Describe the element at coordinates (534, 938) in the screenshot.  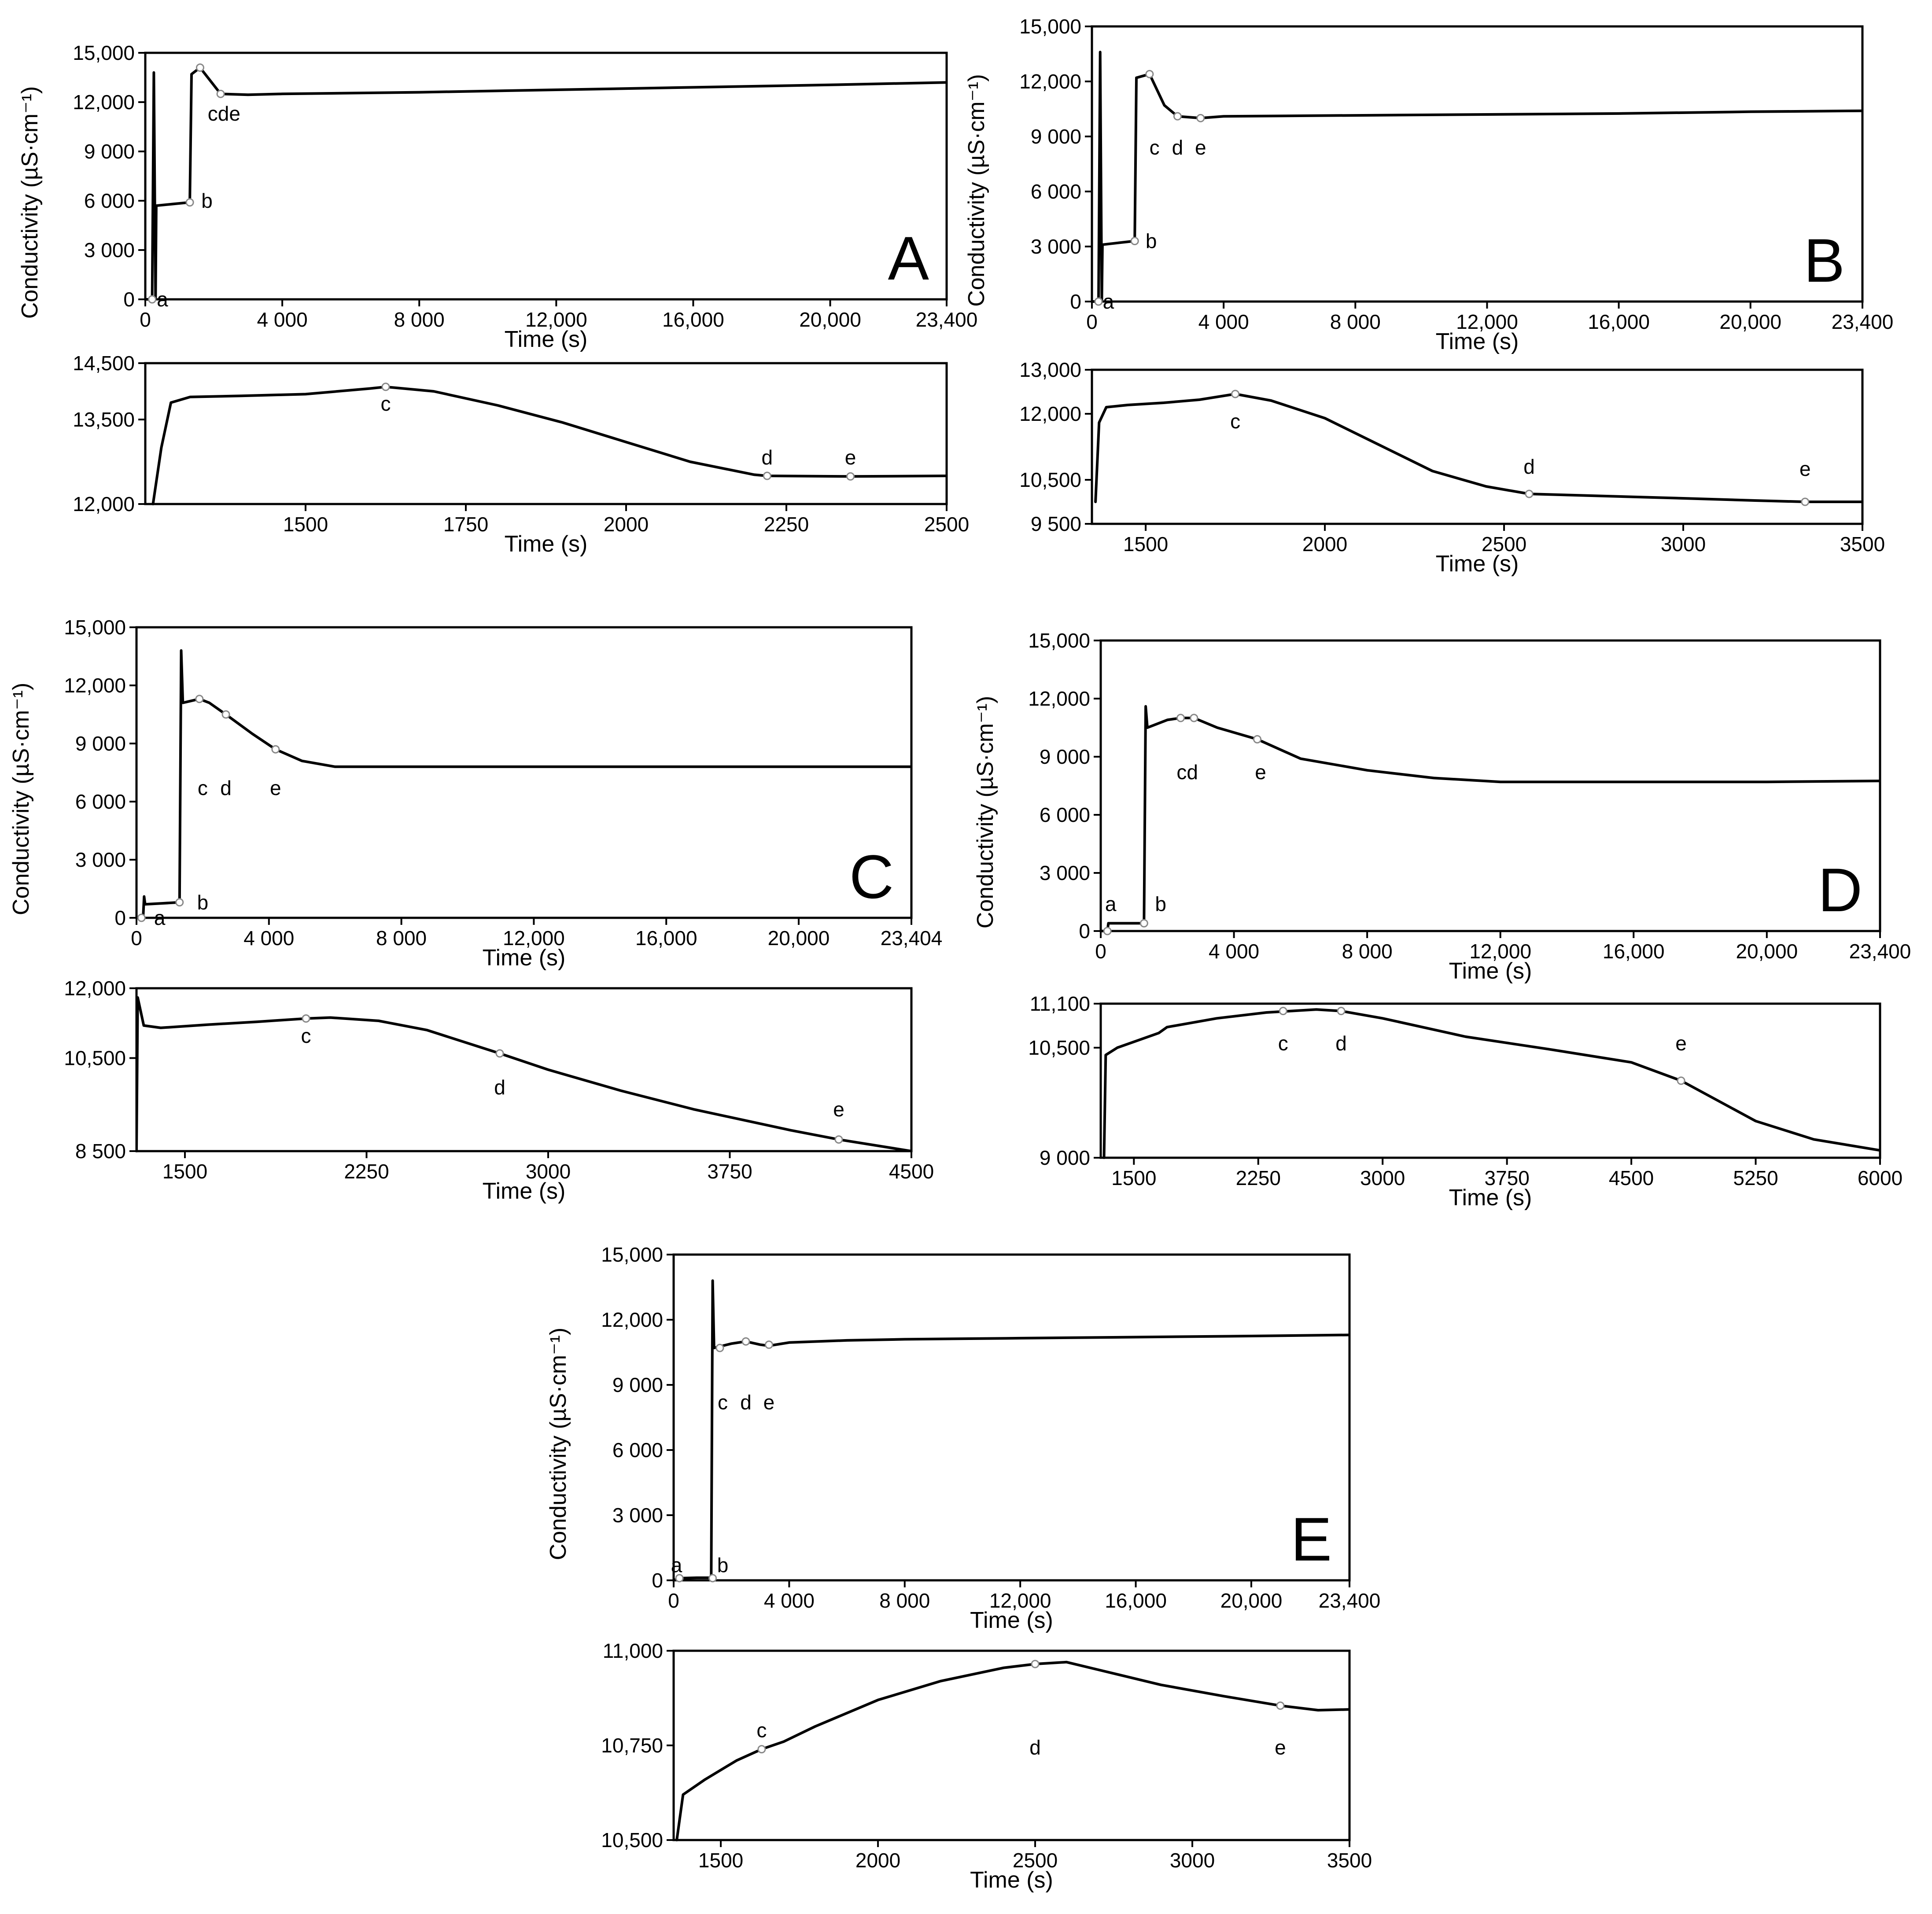
I see `x-tick-label: 12,000` at that location.